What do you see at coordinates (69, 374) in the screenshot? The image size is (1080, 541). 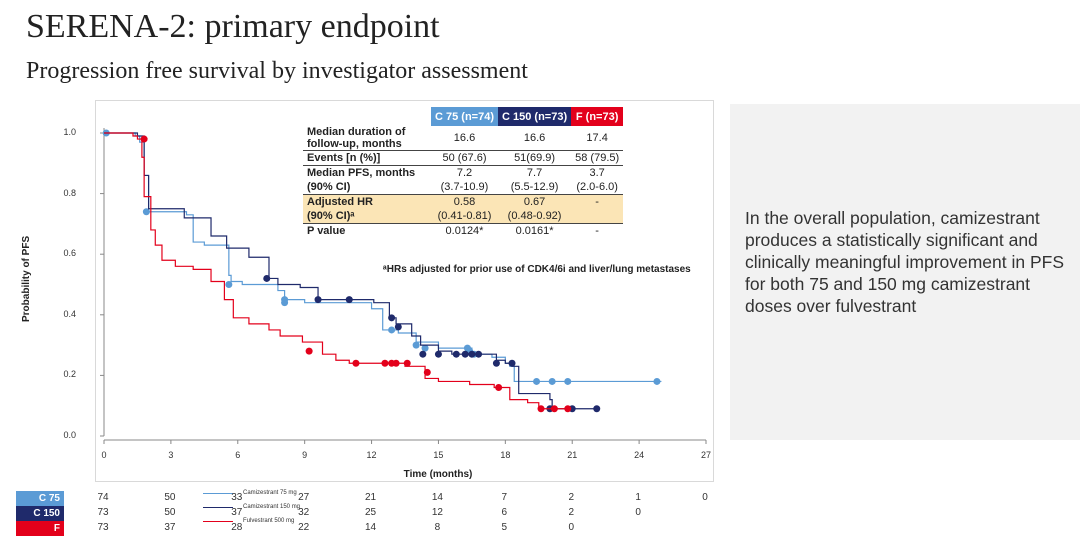 I see `y-tick-label: 0.2` at bounding box center [69, 374].